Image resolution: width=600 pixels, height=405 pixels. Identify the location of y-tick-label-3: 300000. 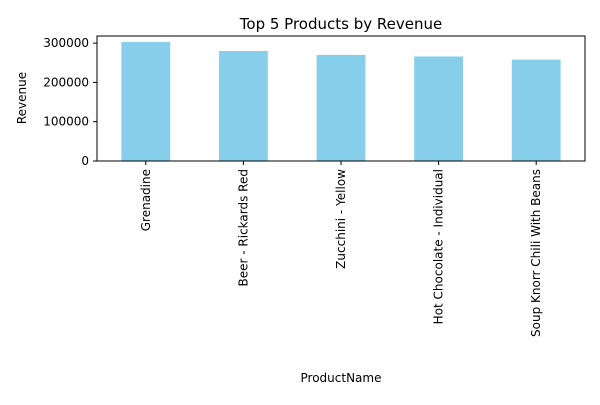
(66, 43).